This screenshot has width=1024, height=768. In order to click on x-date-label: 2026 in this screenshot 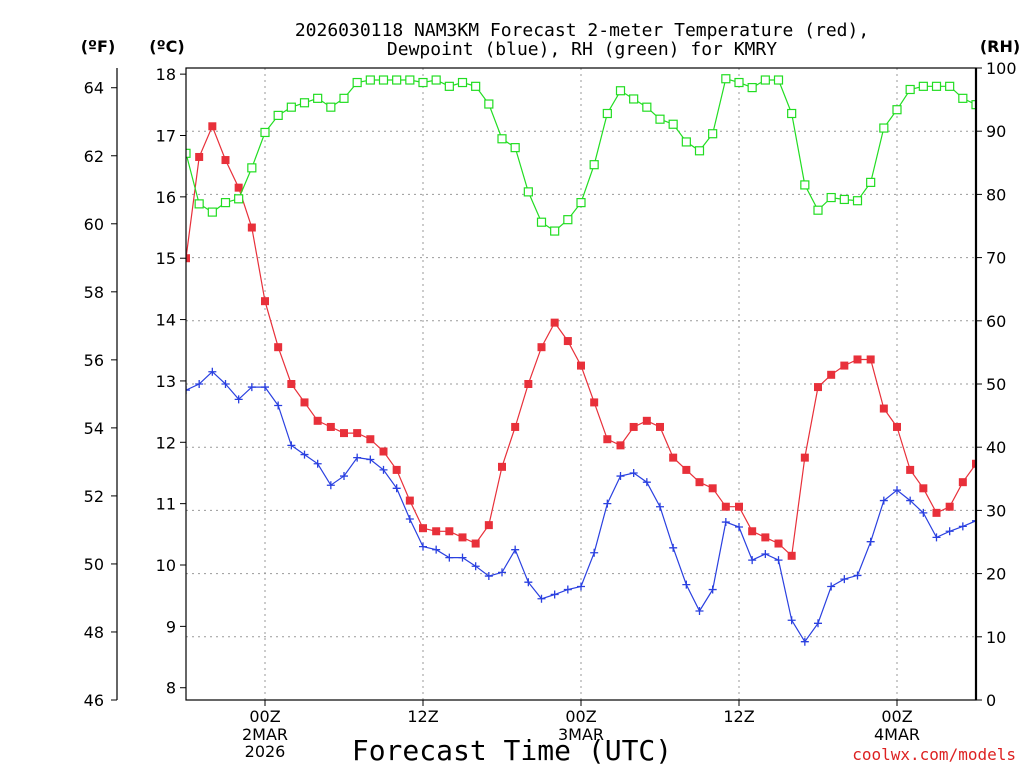, I will do `click(265, 751)`.